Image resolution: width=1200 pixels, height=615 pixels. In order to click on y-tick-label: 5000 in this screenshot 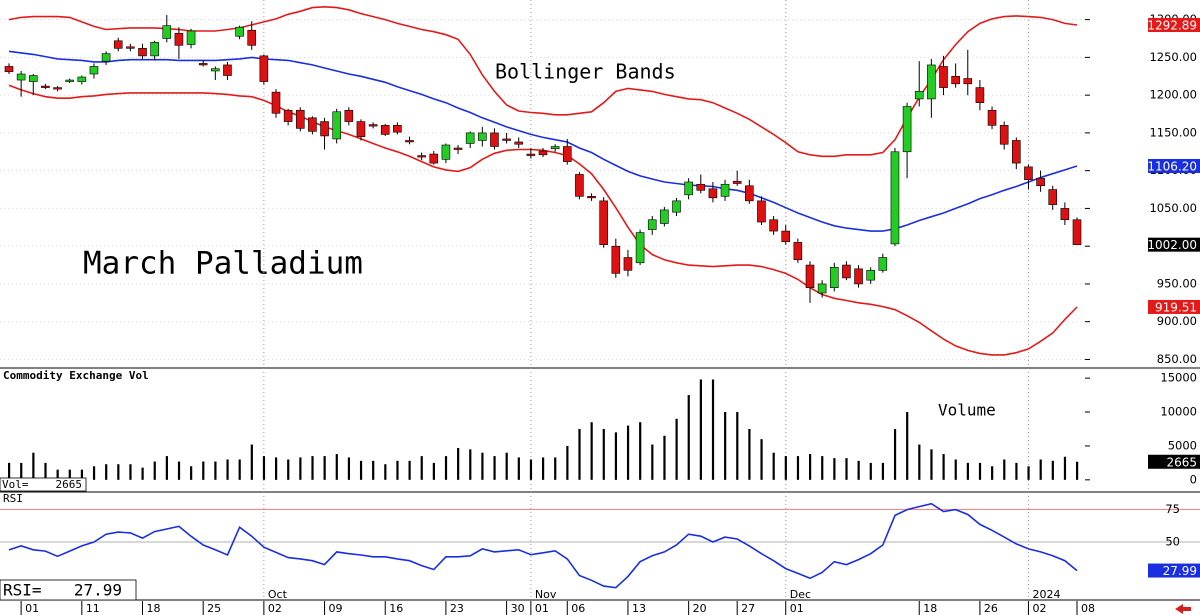, I will do `click(1182, 445)`.